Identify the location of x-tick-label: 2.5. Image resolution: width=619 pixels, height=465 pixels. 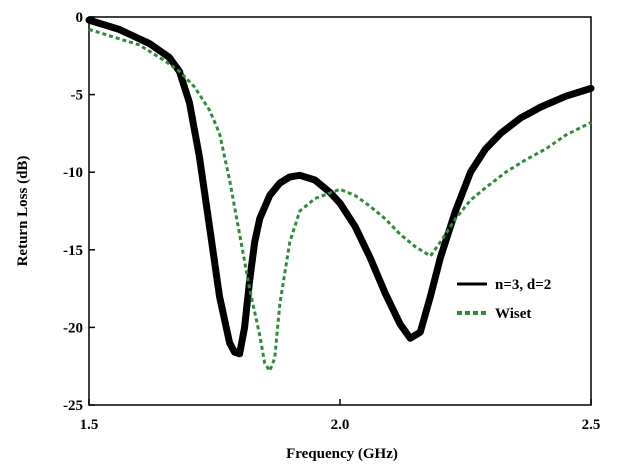
(591, 425).